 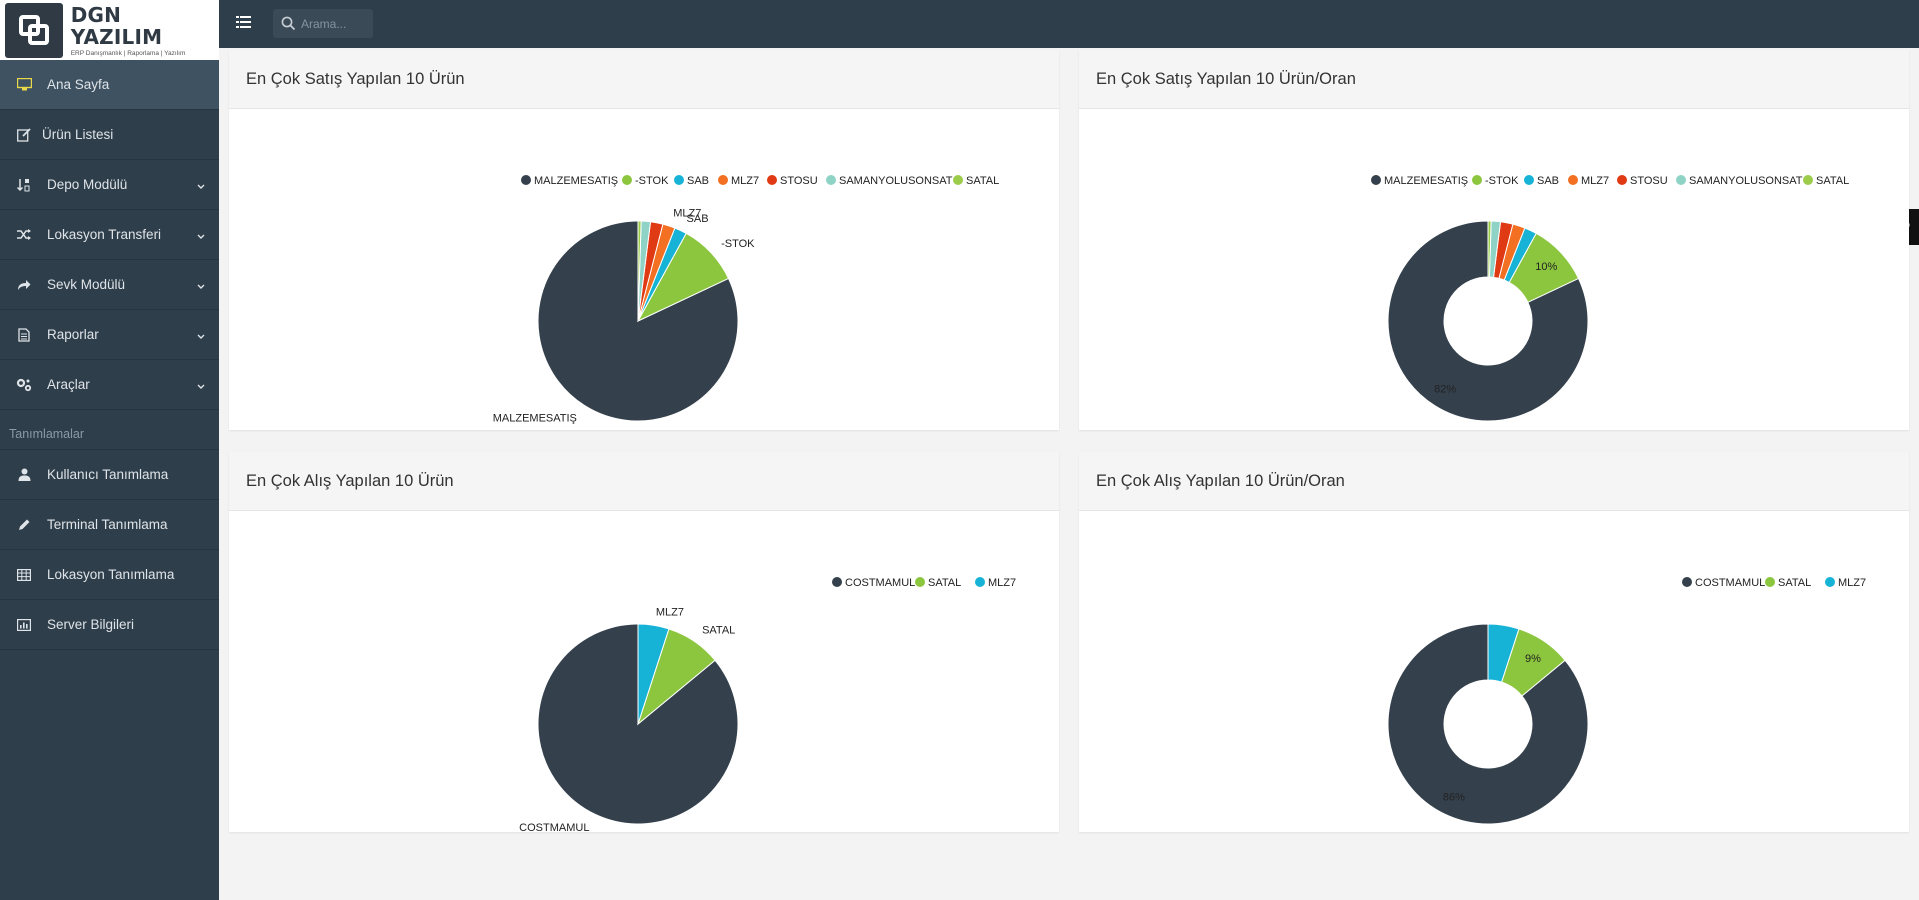 I want to click on legend-label: COSTMAMUL, so click(x=1730, y=583).